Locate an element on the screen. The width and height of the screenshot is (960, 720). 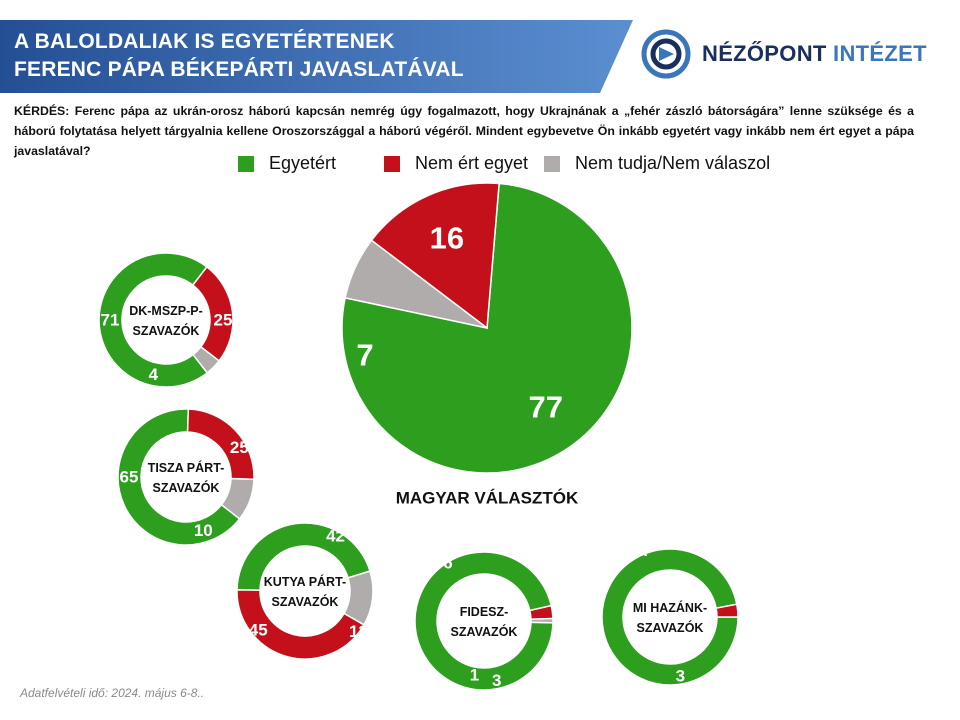
chart-label-3-line-0: KUTYA PÁRT- is located at coordinates (305, 581).